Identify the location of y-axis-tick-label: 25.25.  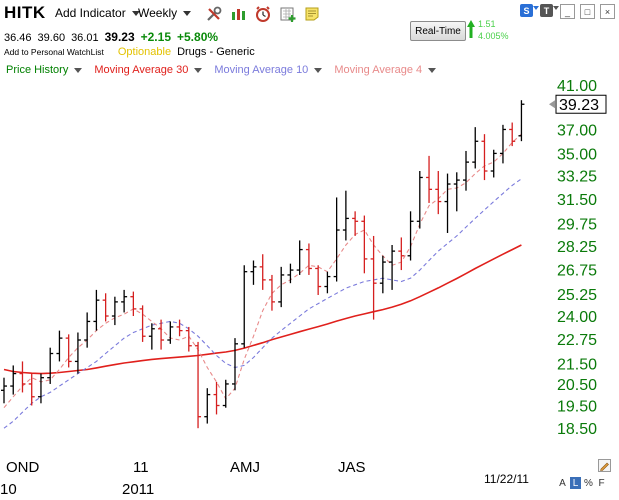
(577, 295).